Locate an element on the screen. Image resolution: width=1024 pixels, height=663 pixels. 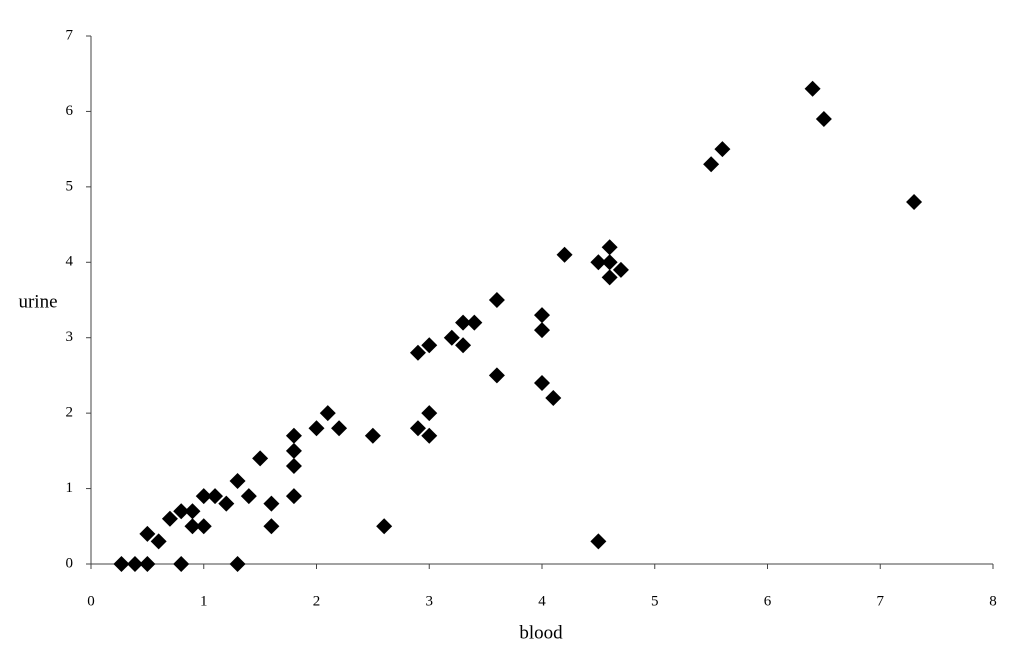
y-tick-label: 6 is located at coordinates (70, 111).